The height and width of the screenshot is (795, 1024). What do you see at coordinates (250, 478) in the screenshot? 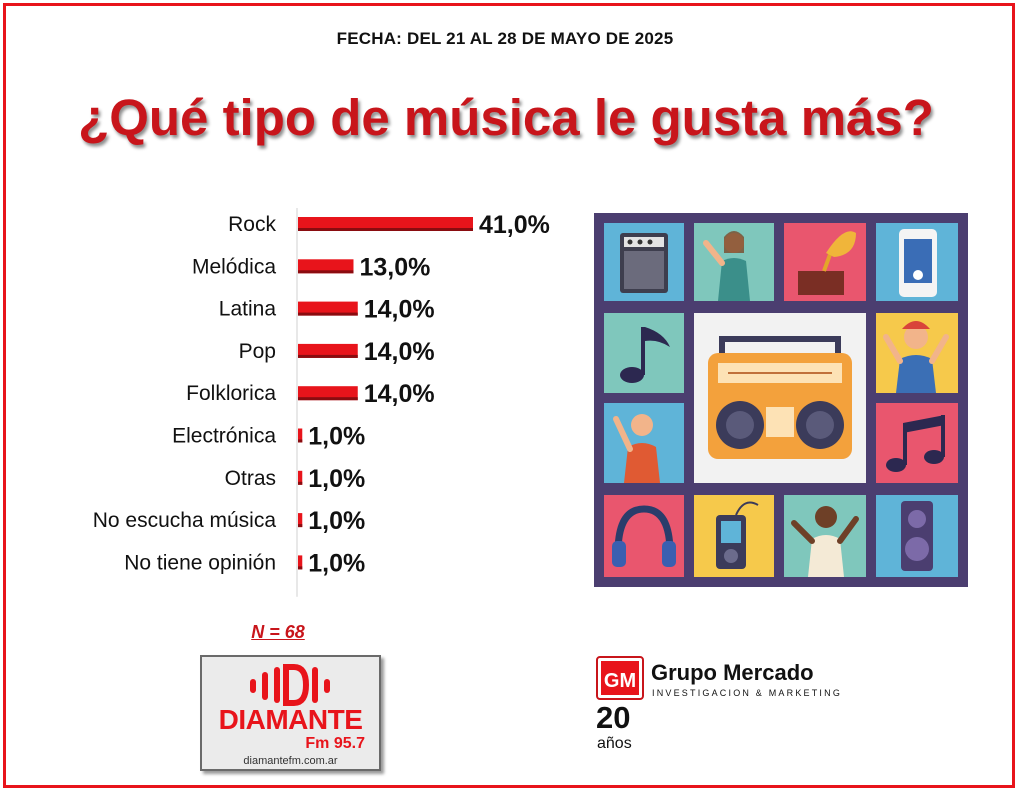
I see `category-label: Otras` at bounding box center [250, 478].